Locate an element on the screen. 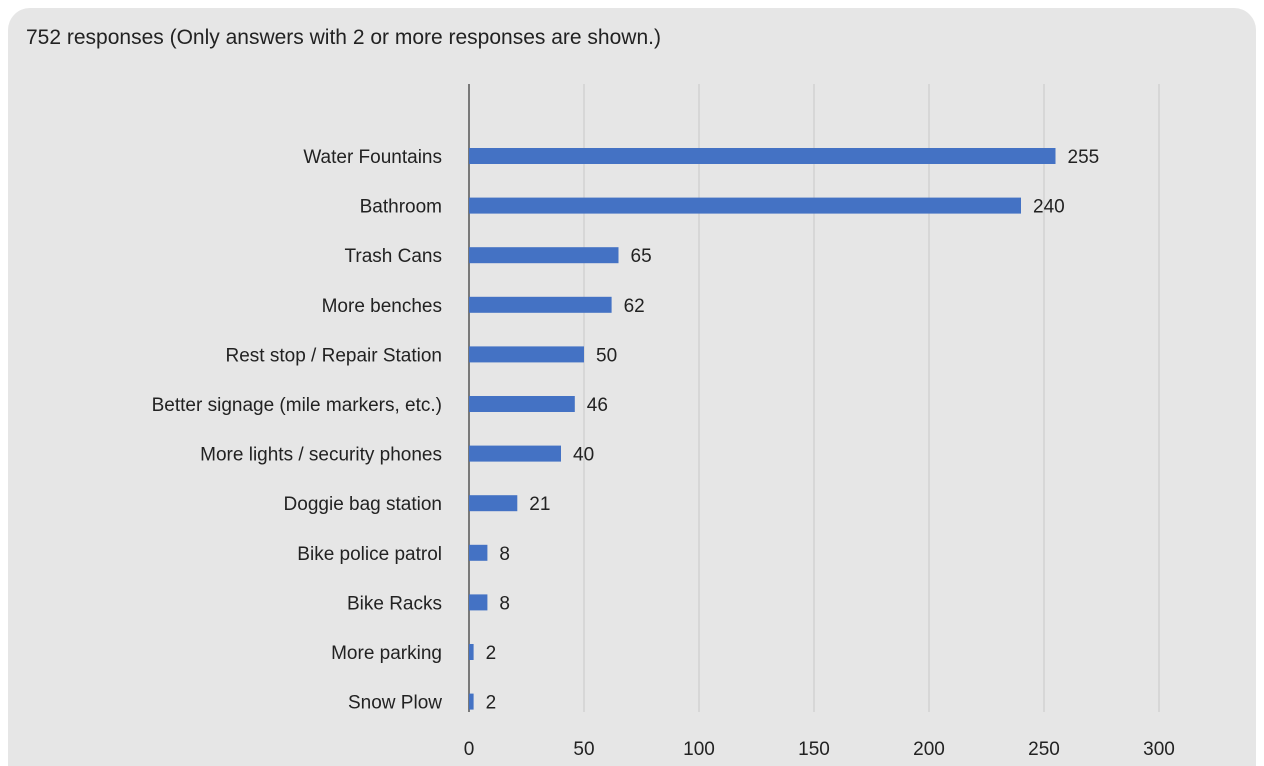 This screenshot has height=766, width=1264. category-label: Bathroom is located at coordinates (401, 207).